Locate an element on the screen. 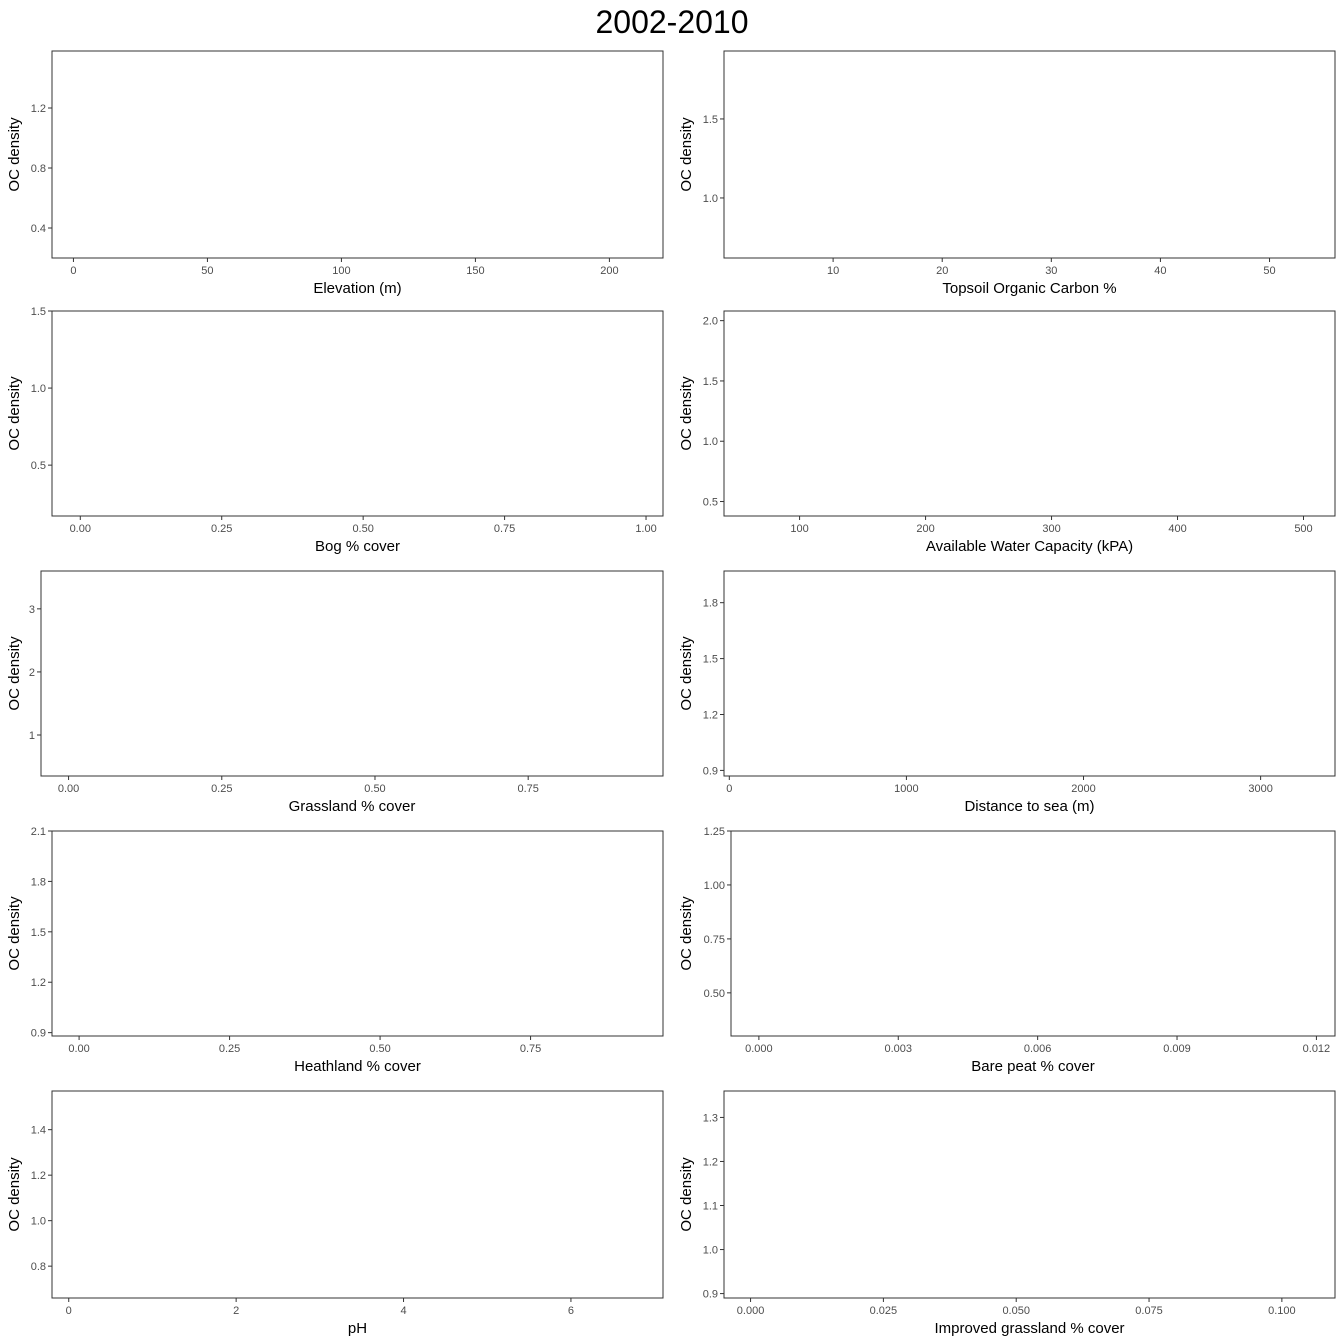  x-tick-label: 0.025 is located at coordinates (884, 1311).